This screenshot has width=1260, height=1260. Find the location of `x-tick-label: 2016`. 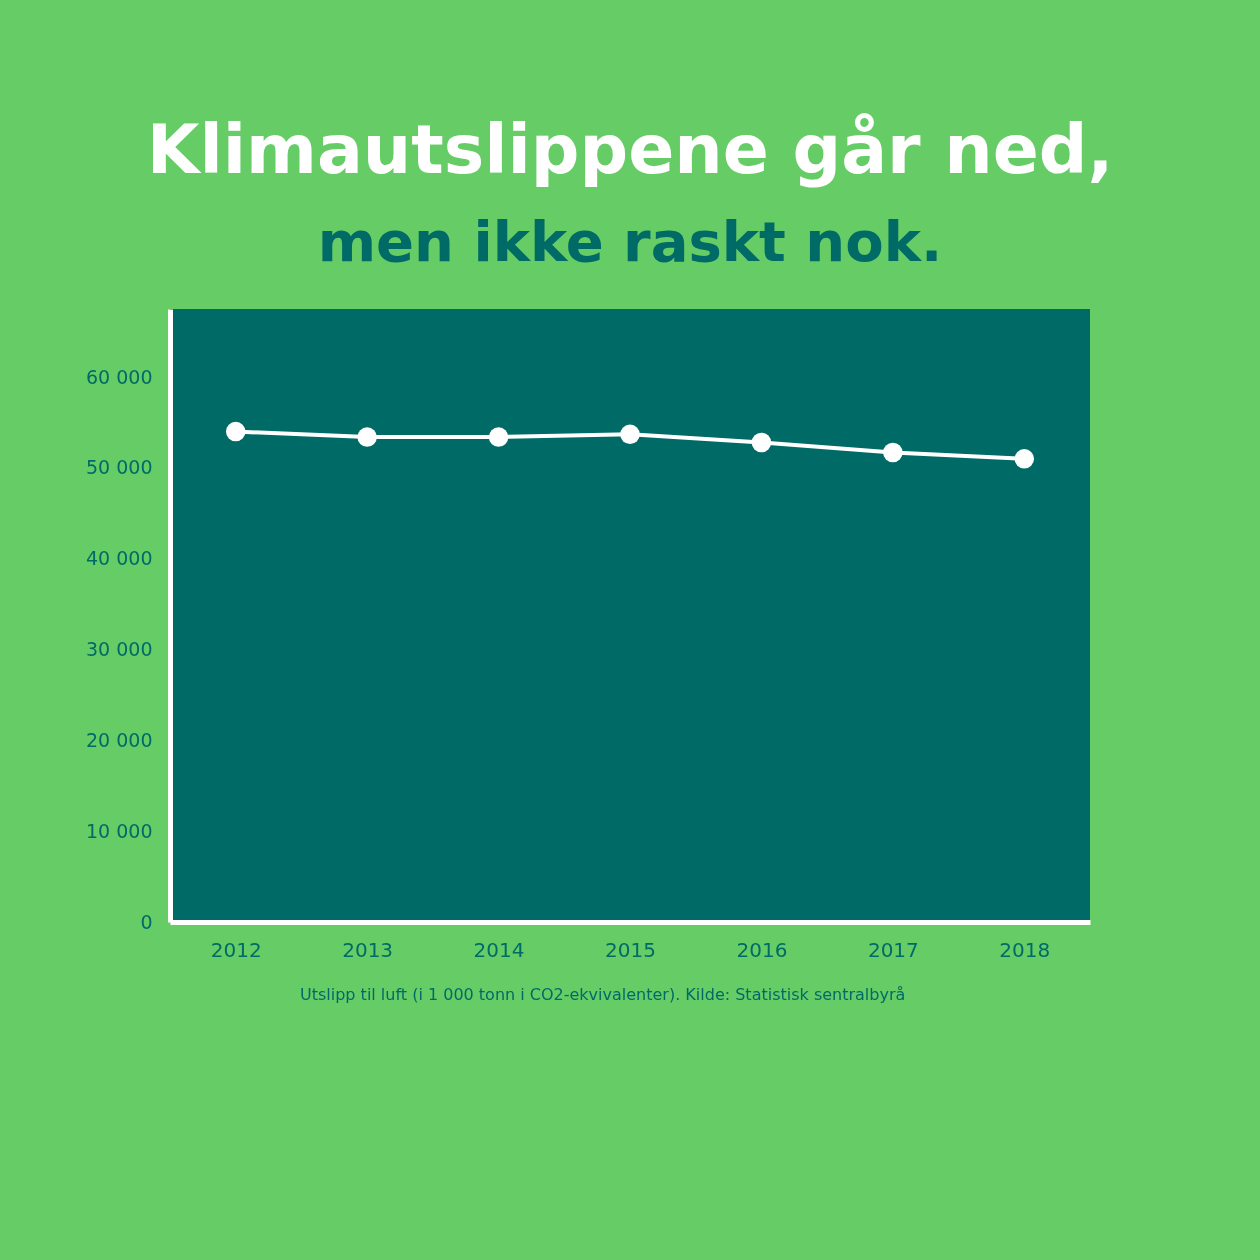

x-tick-label: 2016 is located at coordinates (762, 949).